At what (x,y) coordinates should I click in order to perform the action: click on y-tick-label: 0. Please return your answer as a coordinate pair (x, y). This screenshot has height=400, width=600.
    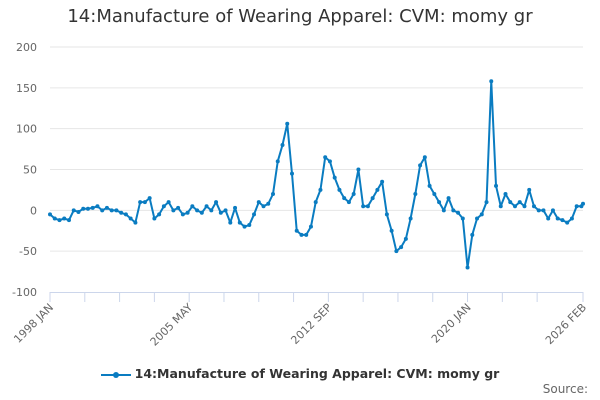
    Looking at the image, I should click on (33, 210).